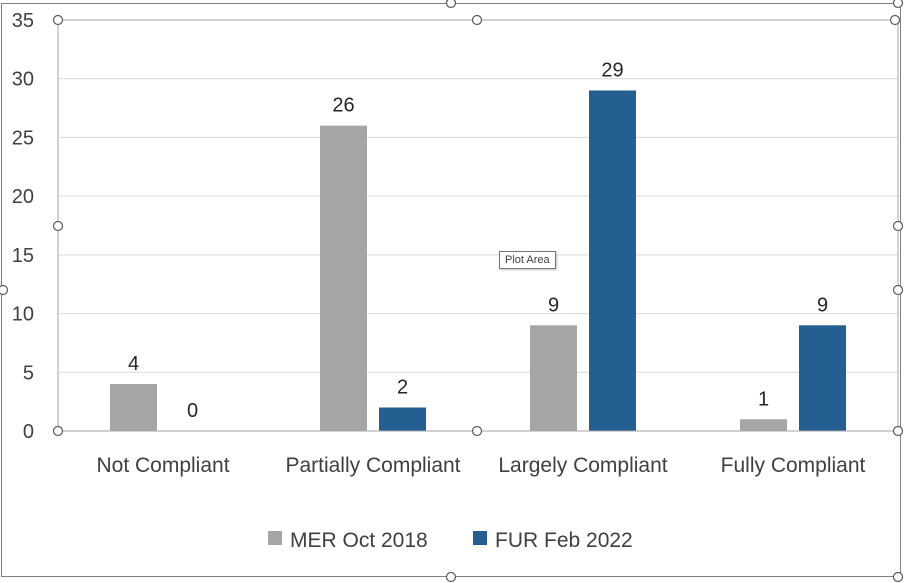  Describe the element at coordinates (23, 80) in the screenshot. I see `y-tick-label: 30` at that location.